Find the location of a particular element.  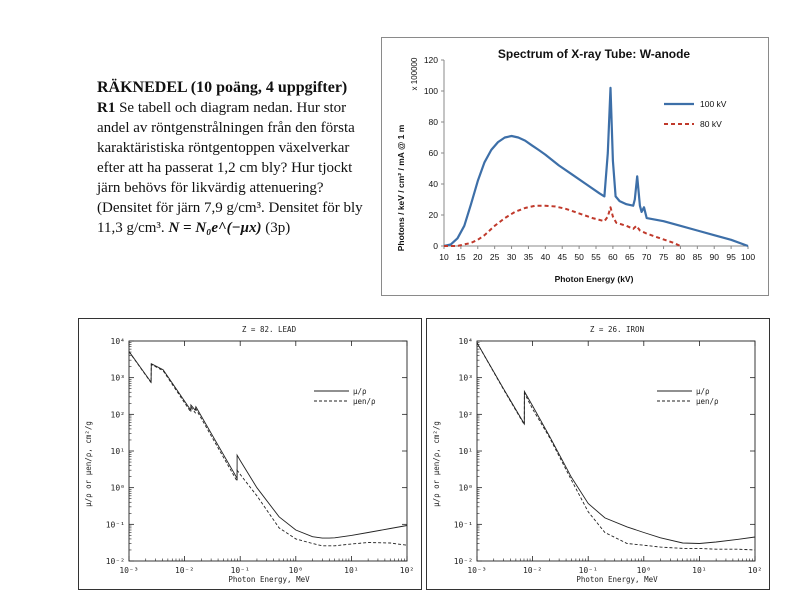

x-tick-label: 80 is located at coordinates (681, 257).